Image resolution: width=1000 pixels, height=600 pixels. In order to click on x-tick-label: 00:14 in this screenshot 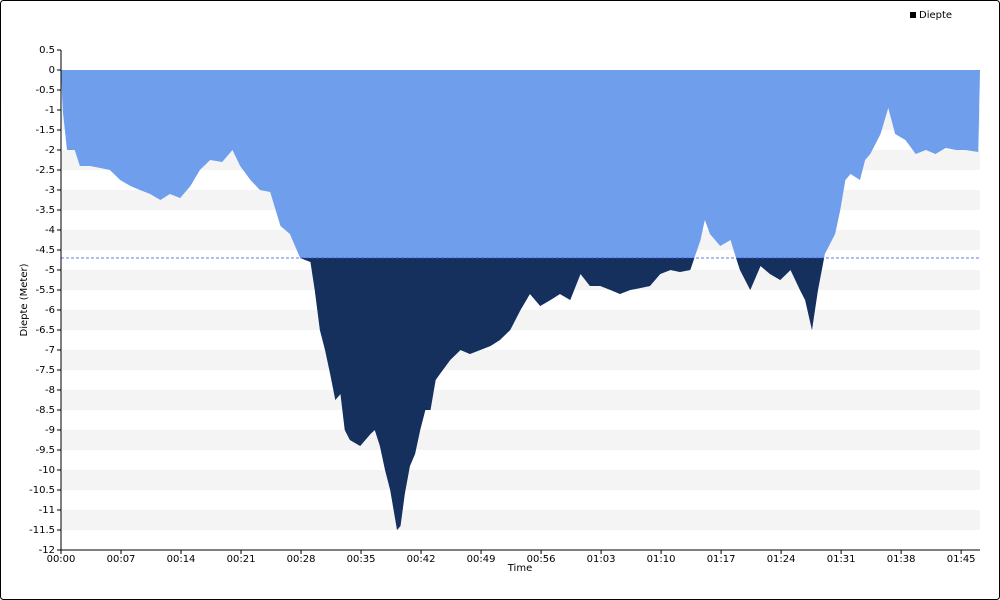, I will do `click(181, 559)`.